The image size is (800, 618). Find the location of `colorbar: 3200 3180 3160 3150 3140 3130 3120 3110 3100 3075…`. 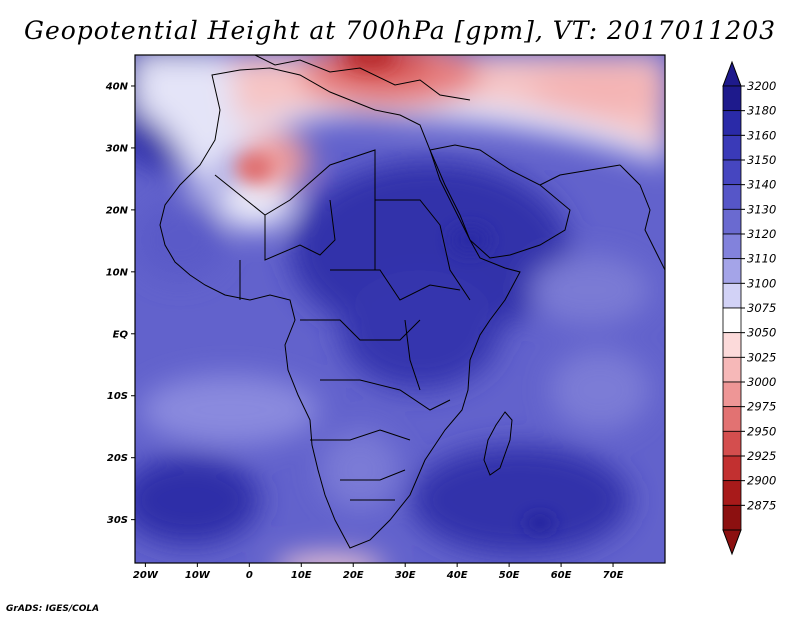

colorbar: 3200 3180 3160 3150 3140 3130 3120 3110 3100 3075… is located at coordinates (749, 308).